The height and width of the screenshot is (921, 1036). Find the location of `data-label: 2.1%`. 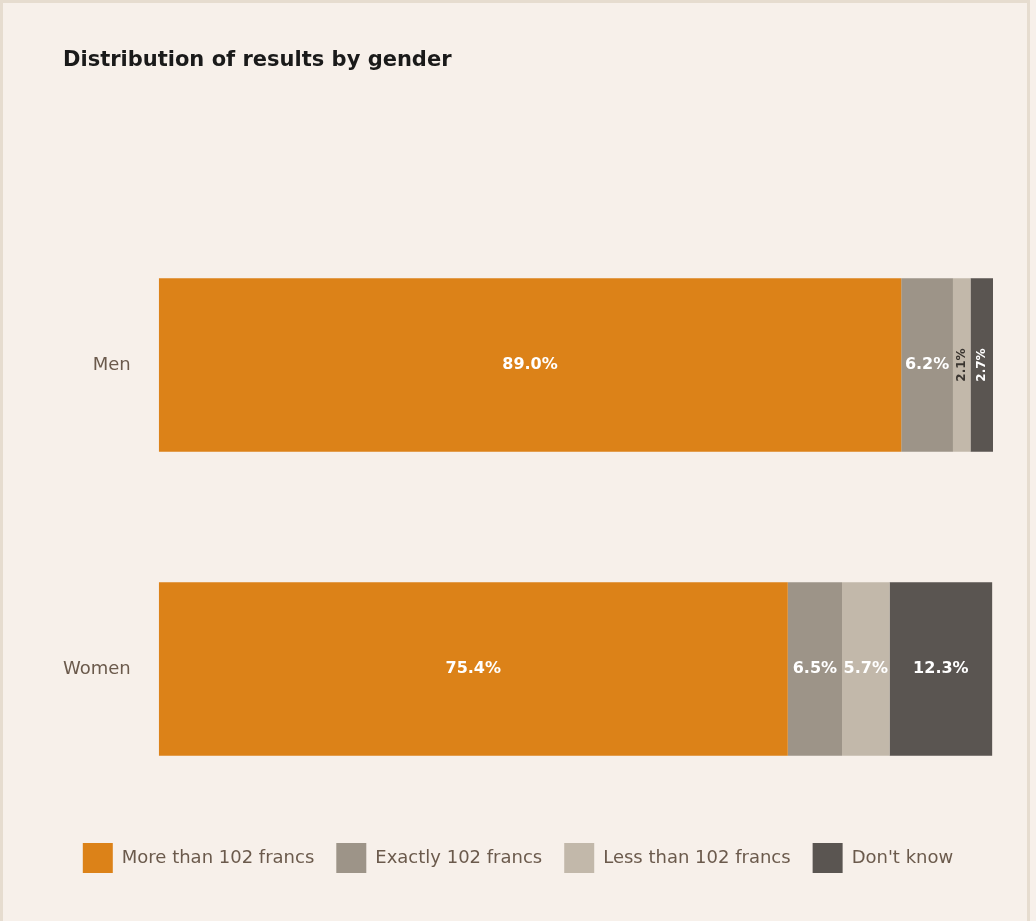

data-label: 2.1% is located at coordinates (960, 365).